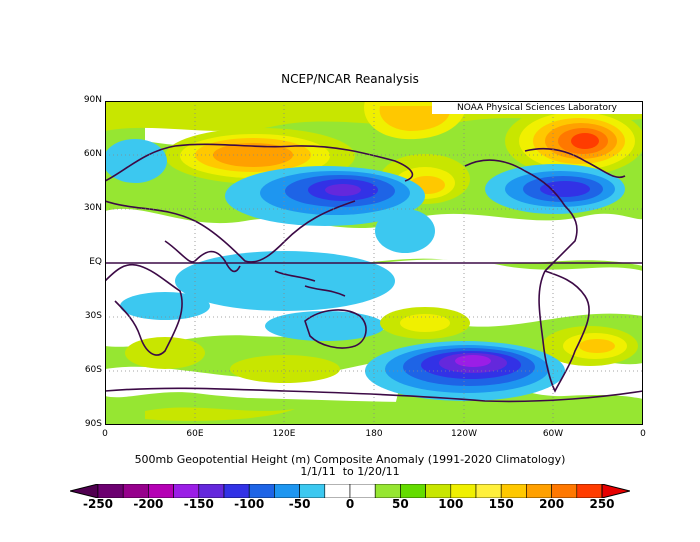 Image resolution: width=700 pixels, height=542 pixels. I want to click on colorbar-over-triangle, so click(615, 491).